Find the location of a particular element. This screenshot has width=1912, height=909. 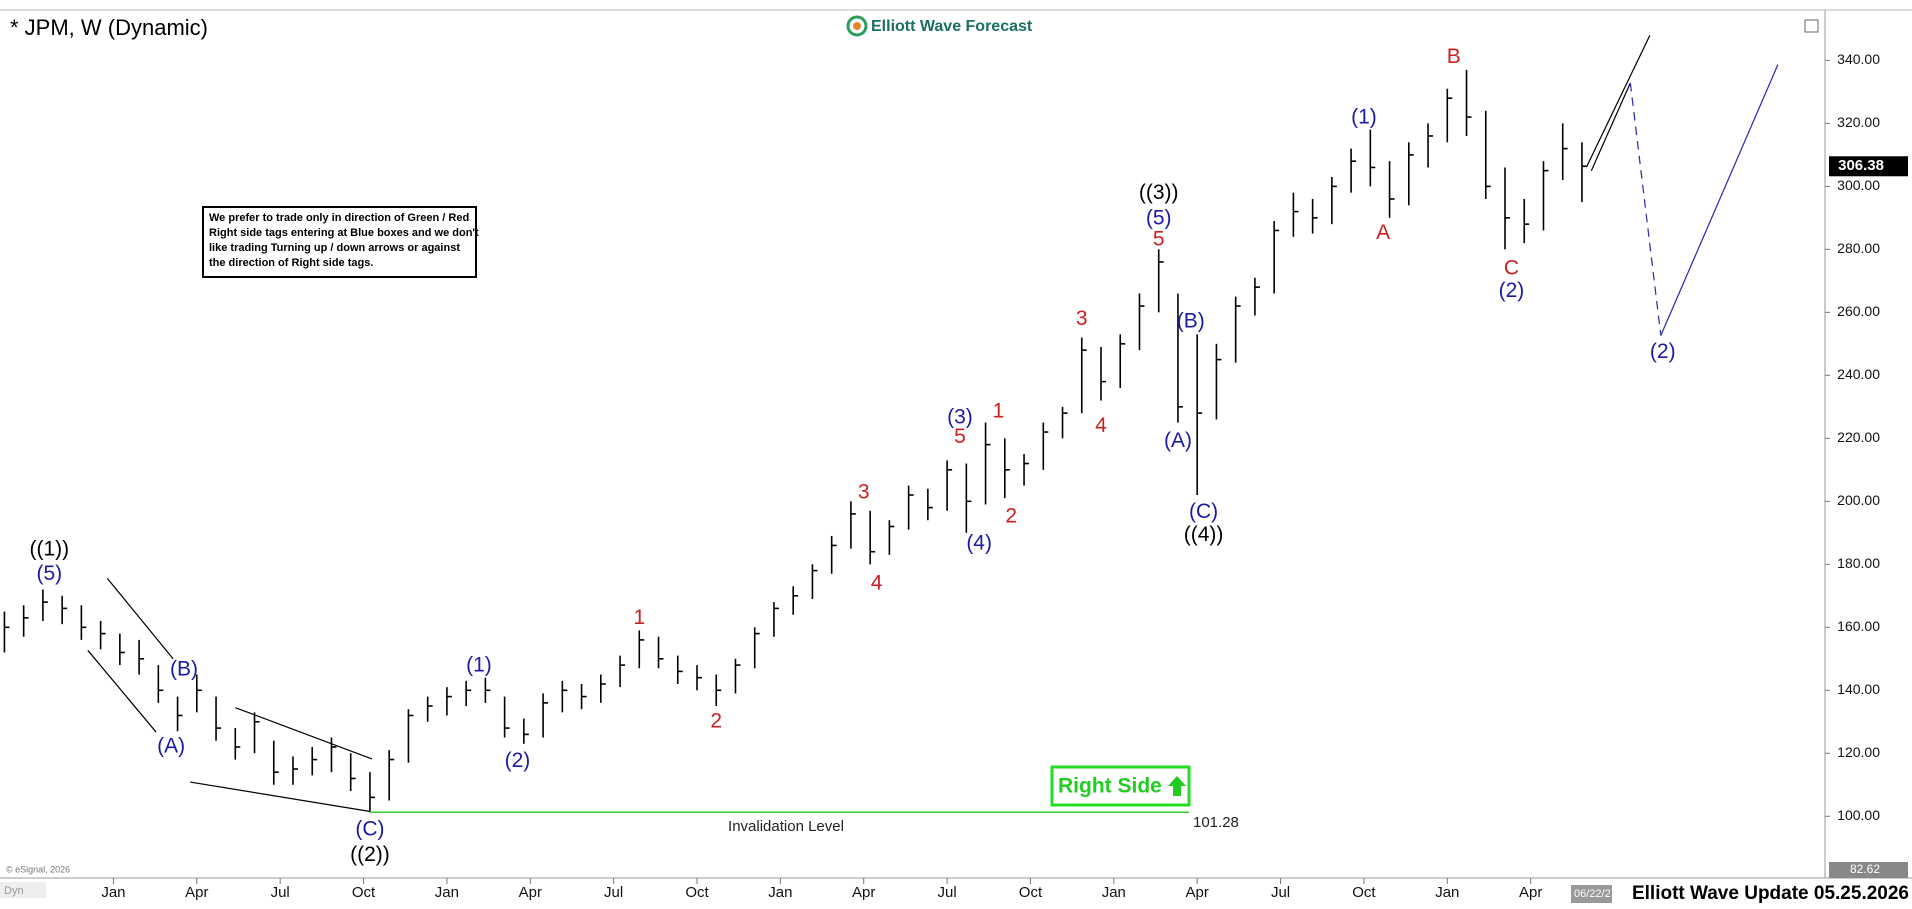

y-tick-label: 340.00 is located at coordinates (1858, 59).